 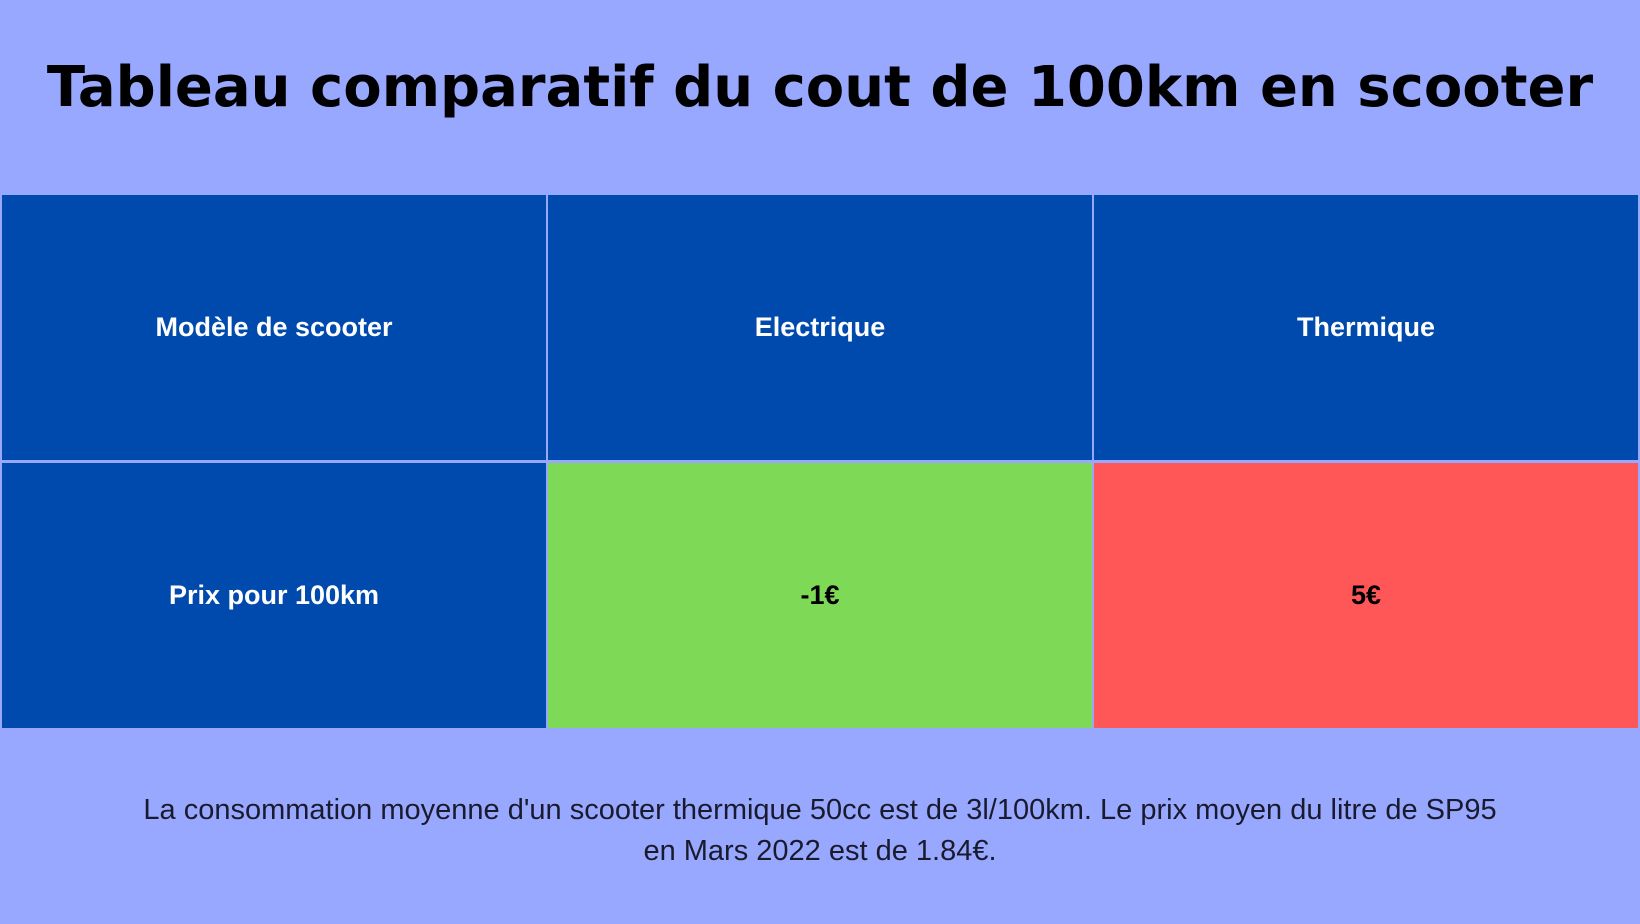 What do you see at coordinates (820, 327) in the screenshot?
I see `header-electric: Electrique` at bounding box center [820, 327].